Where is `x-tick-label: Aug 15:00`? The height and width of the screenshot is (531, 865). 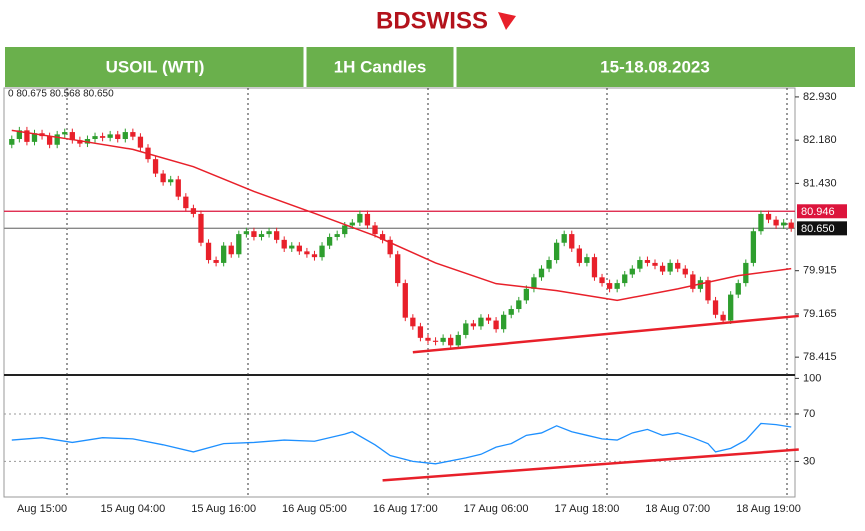 x-tick-label: Aug 15:00 is located at coordinates (42, 509).